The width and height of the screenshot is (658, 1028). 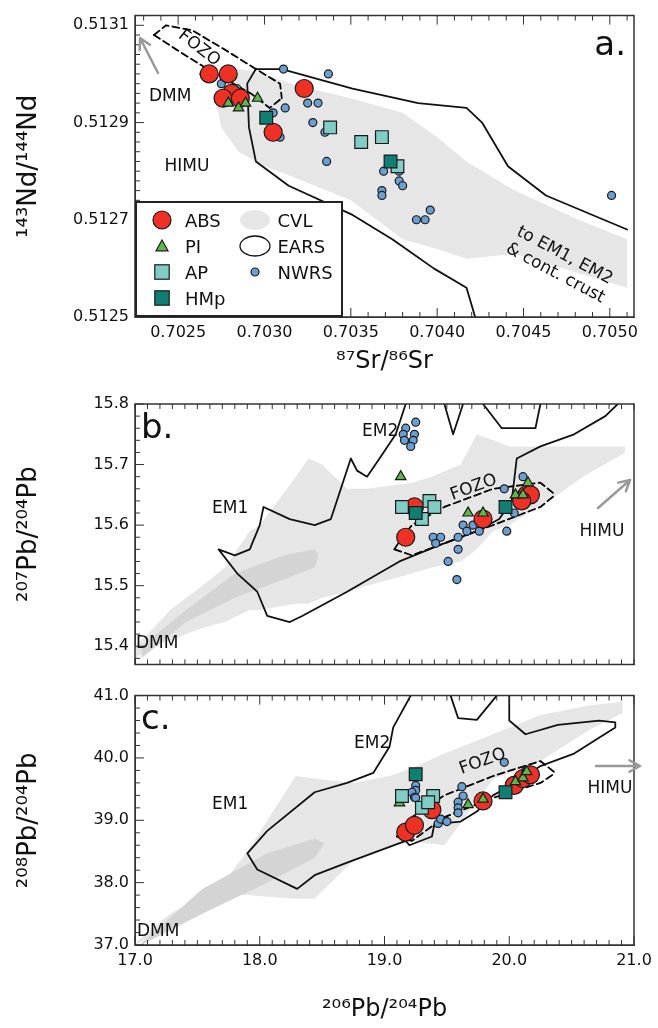 I want to click on y-tick-label: 40.0, so click(x=111, y=757).